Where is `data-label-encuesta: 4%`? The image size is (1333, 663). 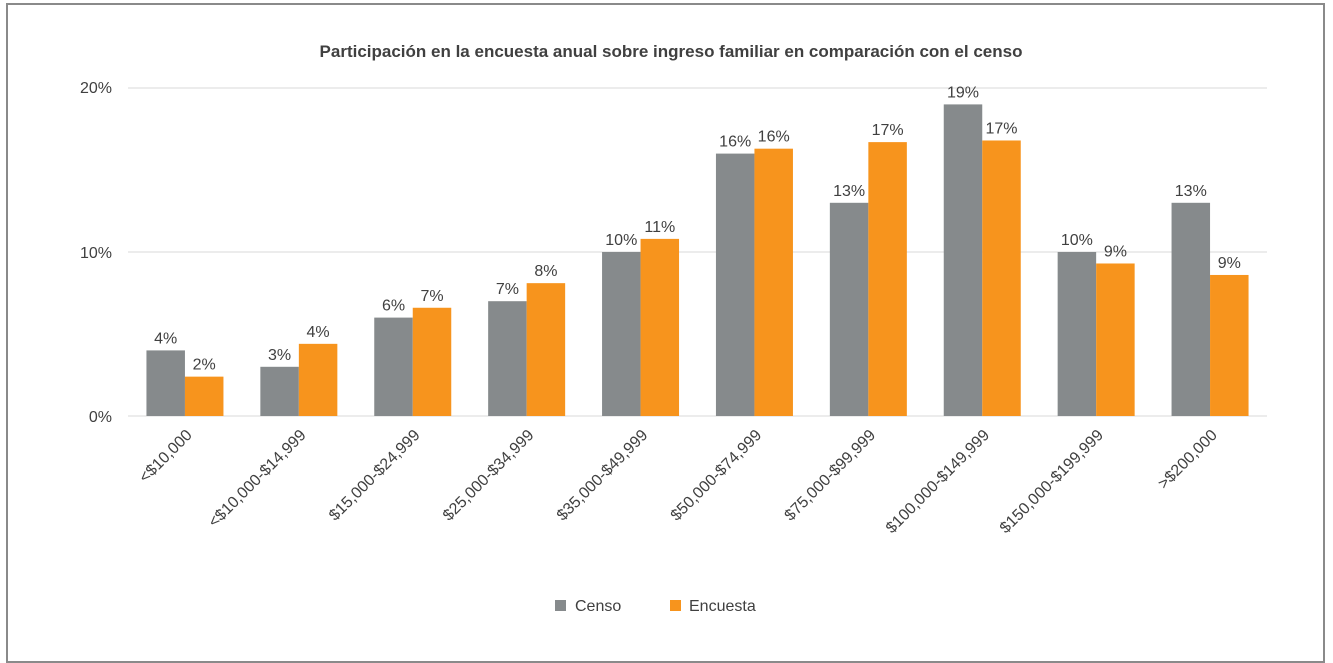
data-label-encuesta: 4% is located at coordinates (318, 332).